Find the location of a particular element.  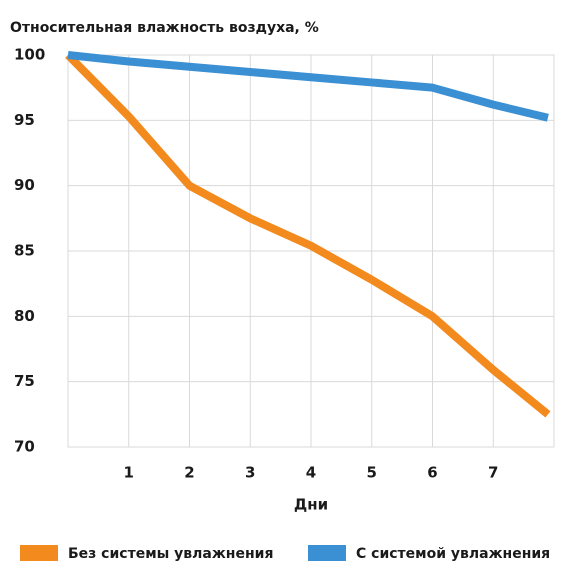

x-tick-label: 4 is located at coordinates (311, 473).